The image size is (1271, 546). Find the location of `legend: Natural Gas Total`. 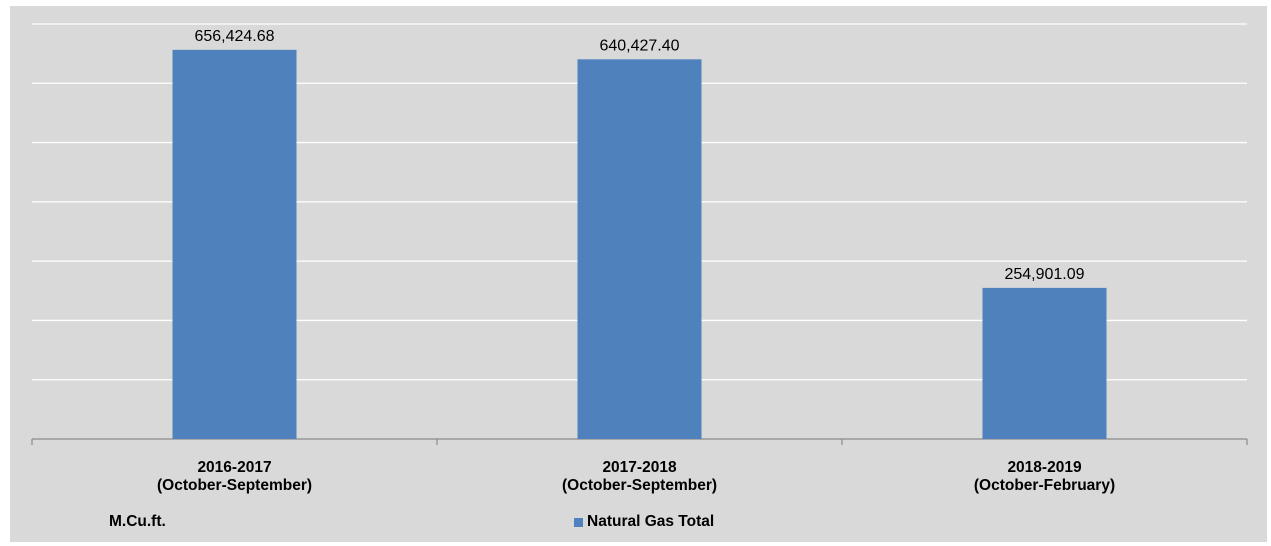

legend: Natural Gas Total is located at coordinates (644, 522).